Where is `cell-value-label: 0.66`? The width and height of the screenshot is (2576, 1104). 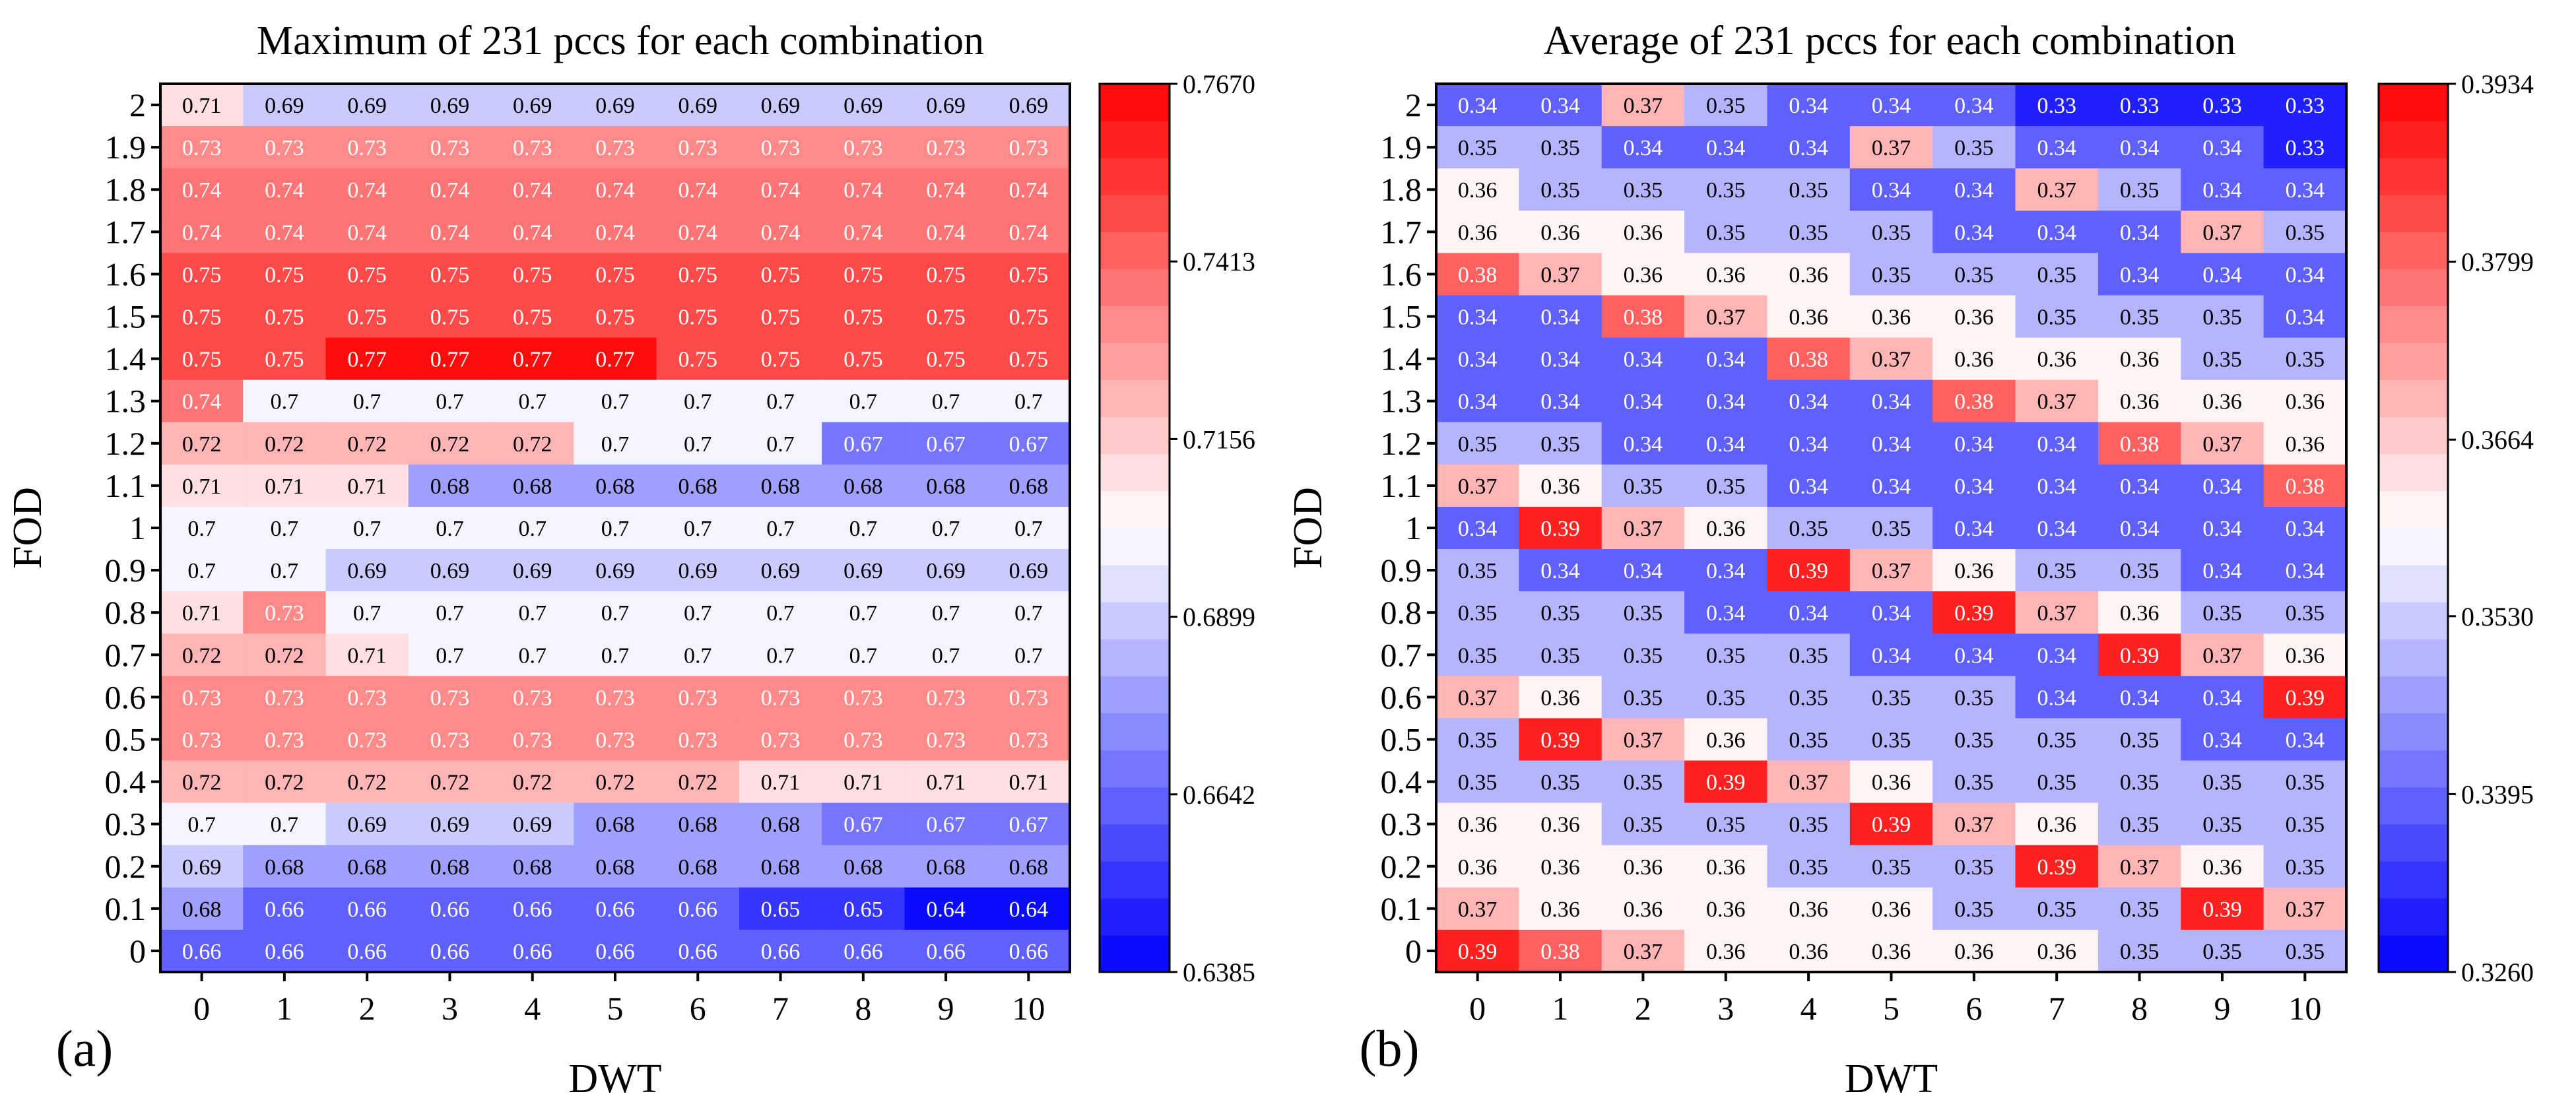
cell-value-label: 0.66 is located at coordinates (1029, 952).